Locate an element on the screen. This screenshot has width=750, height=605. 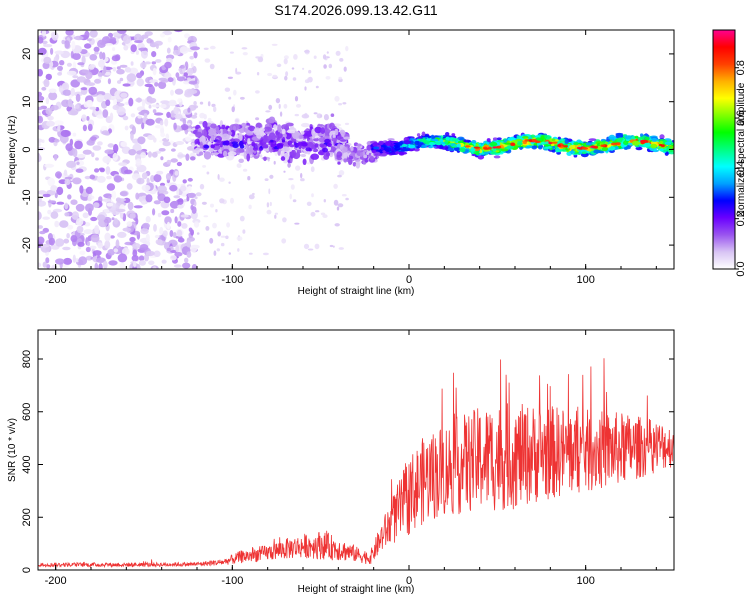
spectrogram-x-label: Height of straight line (km) is located at coordinates (356, 291).